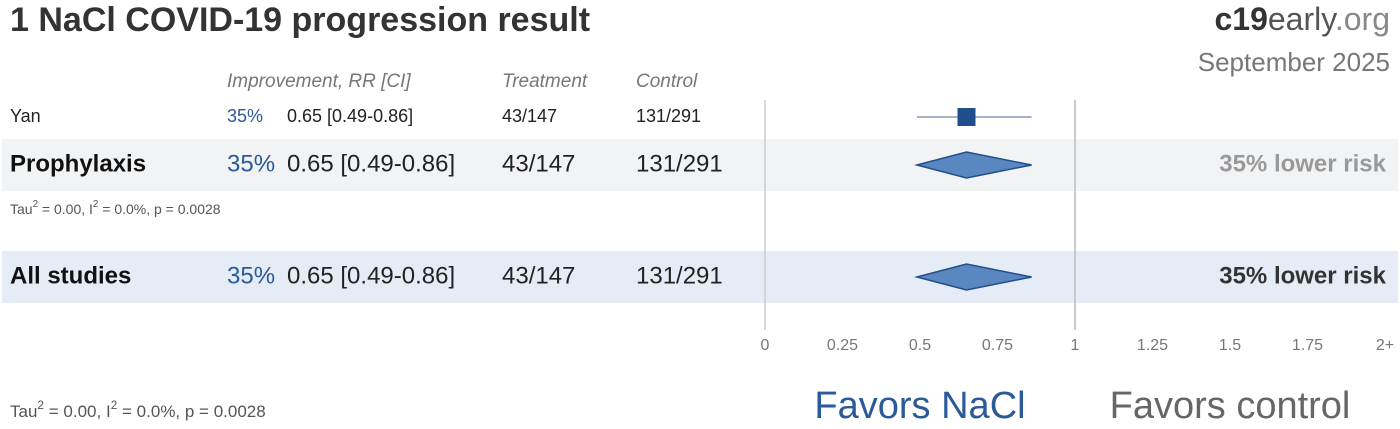 Image resolution: width=1400 pixels, height=429 pixels. Describe the element at coordinates (1307, 345) in the screenshot. I see `x-tick-label: 1.75` at that location.